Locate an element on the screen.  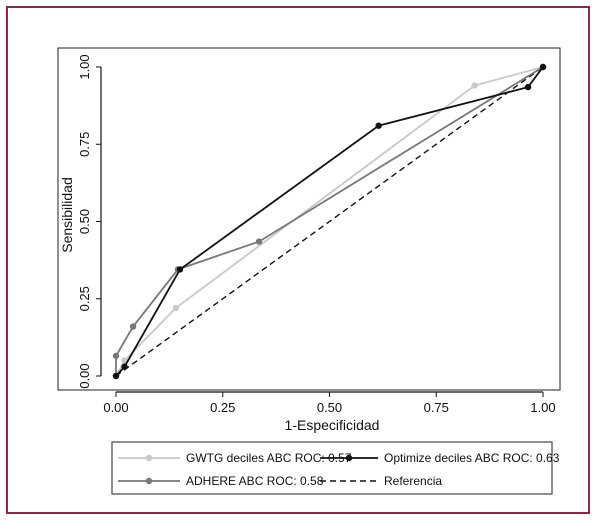
y-tick-label: 1.00 is located at coordinates (84, 66).